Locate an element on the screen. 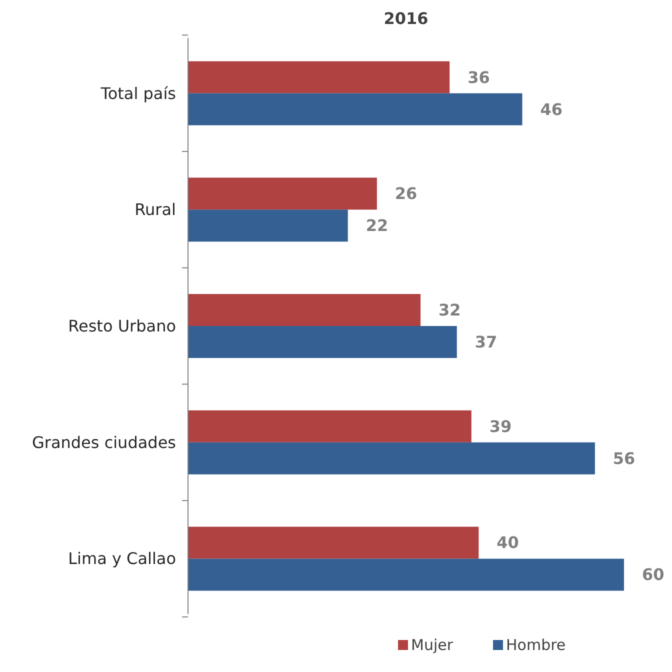 The width and height of the screenshot is (672, 672). y-tick-label: Lima y Callao is located at coordinates (122, 558).